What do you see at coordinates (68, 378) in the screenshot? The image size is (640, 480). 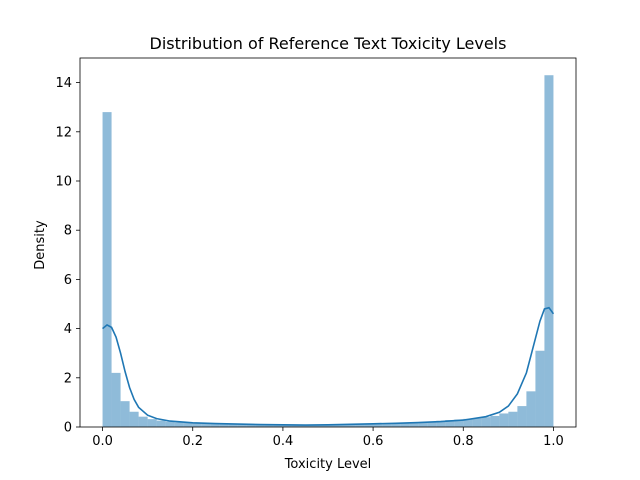 I see `y-tick-label: 2` at bounding box center [68, 378].